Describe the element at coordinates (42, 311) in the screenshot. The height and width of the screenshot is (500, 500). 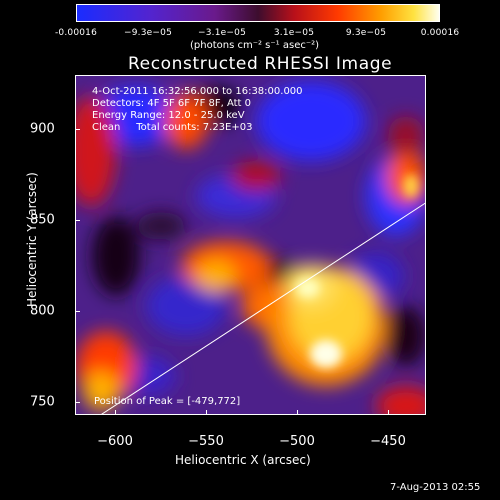
I see `y-tick-label: 800` at that location.